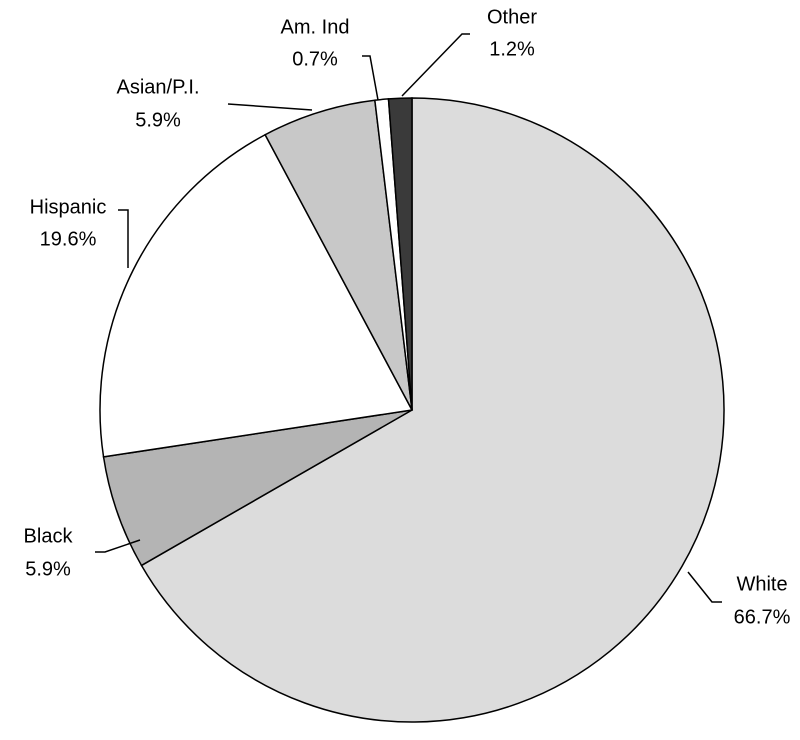 Image resolution: width=800 pixels, height=740 pixels. I want to click on slice-label: Am. Ind, so click(315, 27).